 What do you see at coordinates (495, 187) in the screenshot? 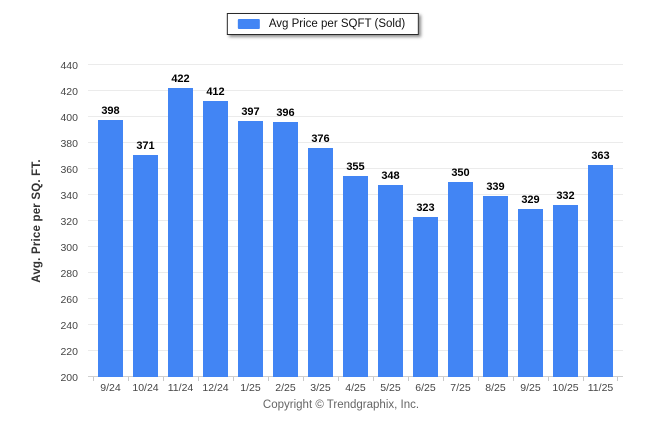
I see `bar-value-label: 339` at bounding box center [495, 187].